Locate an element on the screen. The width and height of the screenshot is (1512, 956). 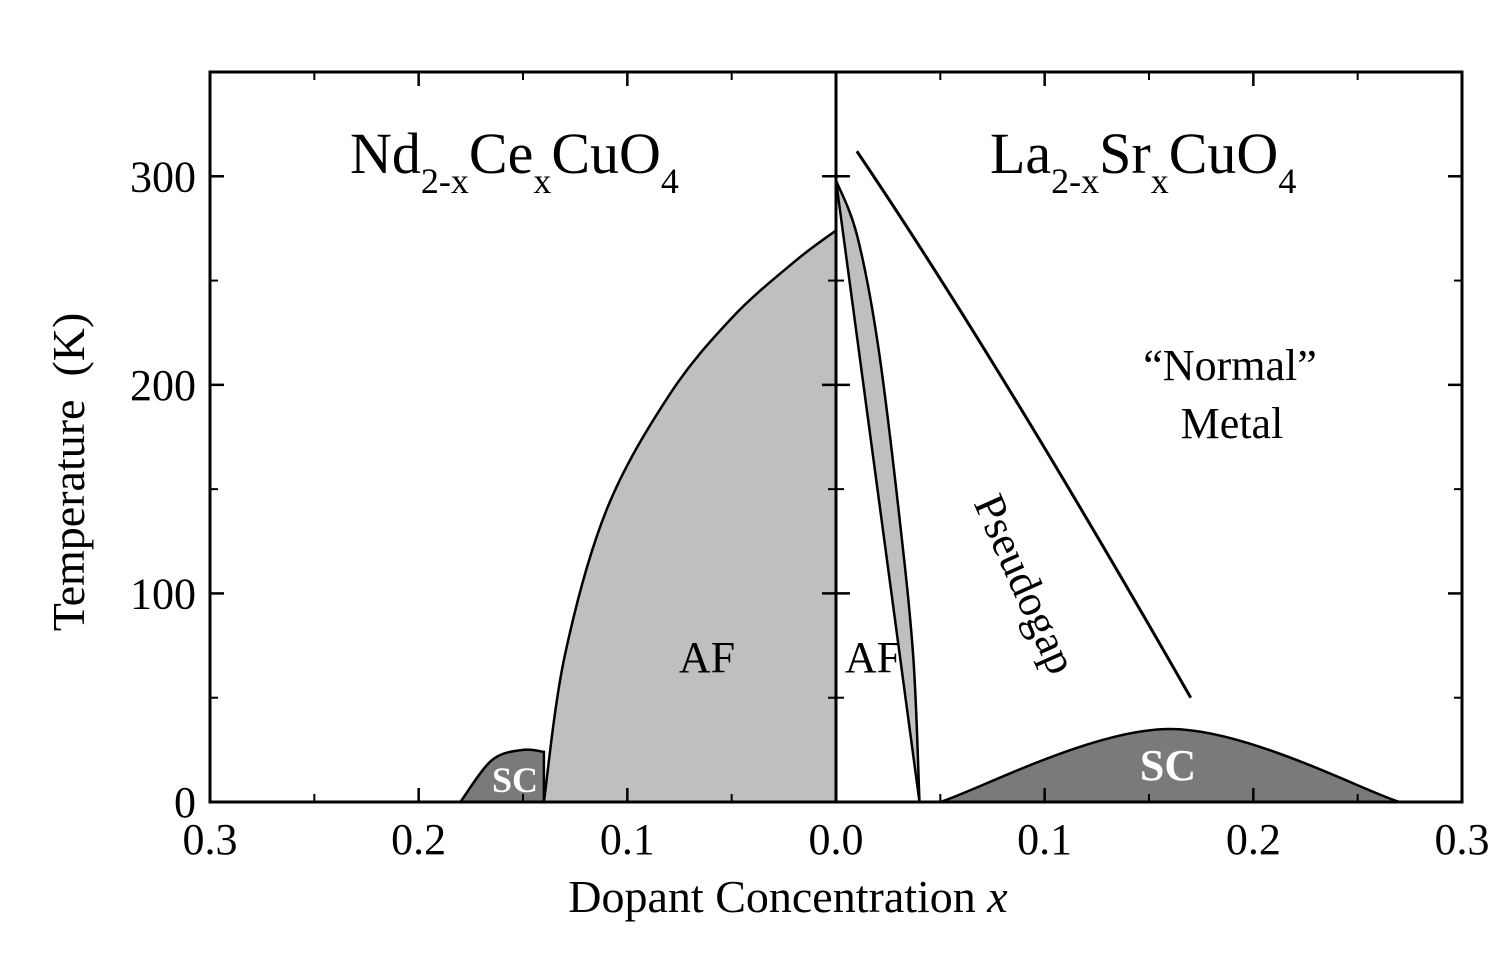
title-left-part-6: 4 is located at coordinates (670, 181).